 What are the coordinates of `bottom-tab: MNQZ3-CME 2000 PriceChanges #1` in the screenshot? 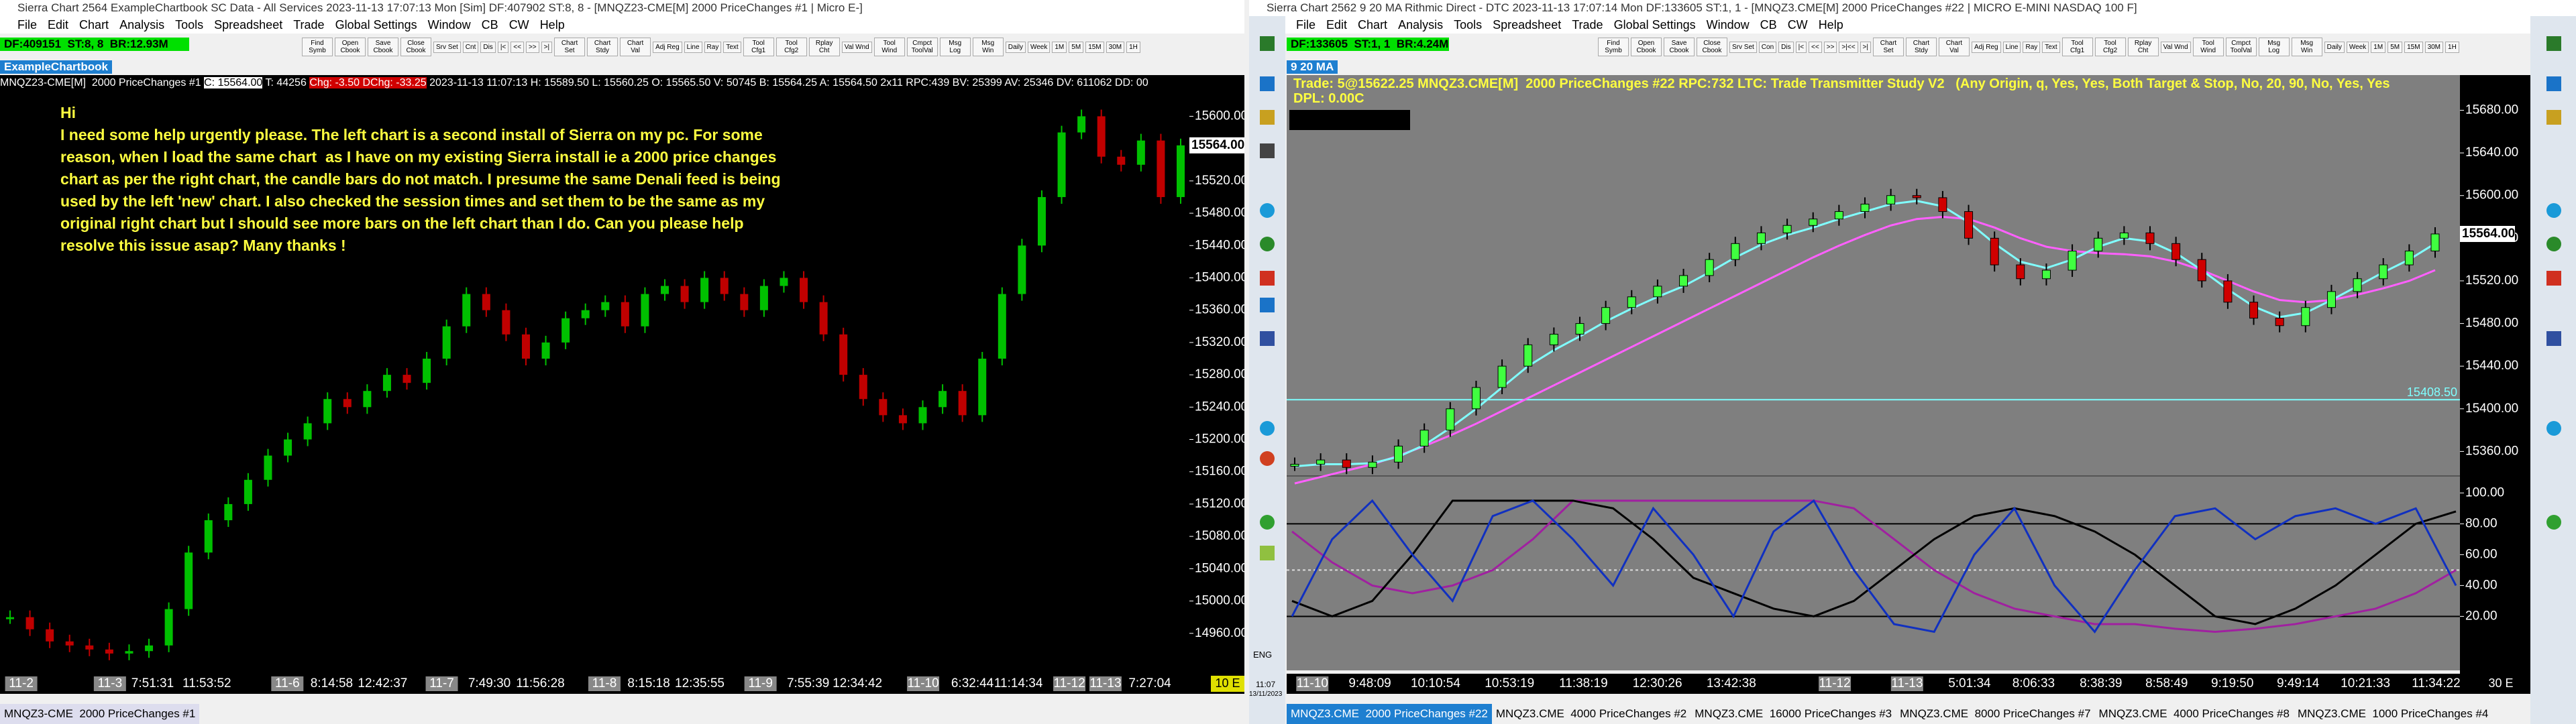 It's located at (100, 714).